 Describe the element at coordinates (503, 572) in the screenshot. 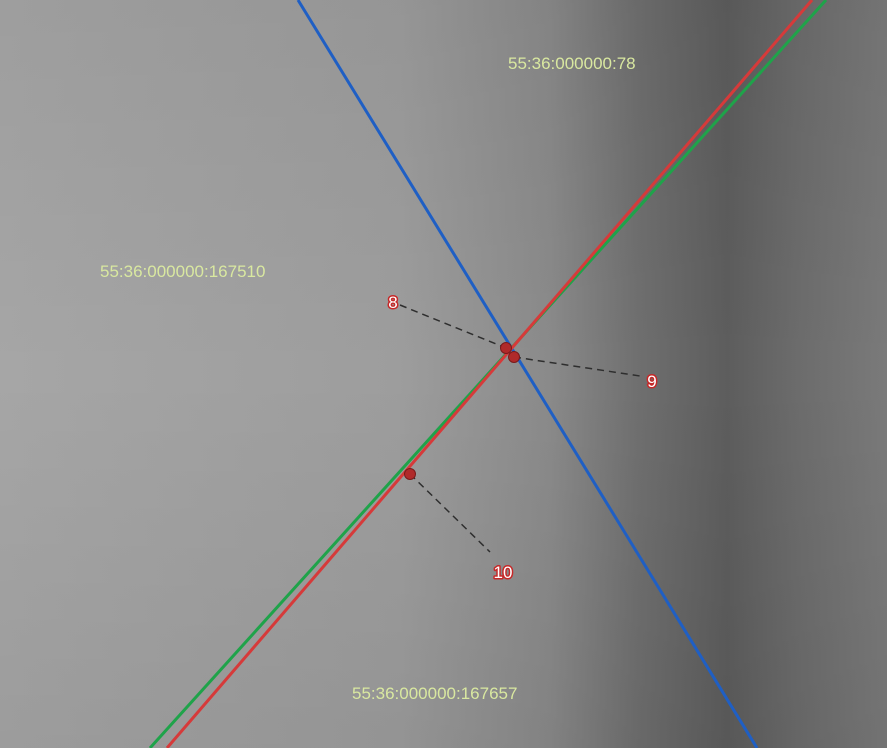

I see `point-label-10: 10` at that location.